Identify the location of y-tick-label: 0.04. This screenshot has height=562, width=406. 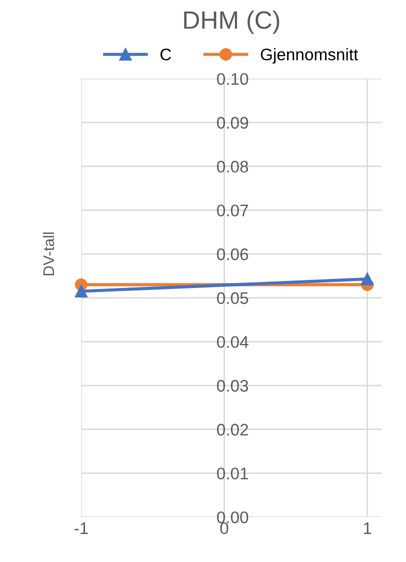
(232, 342).